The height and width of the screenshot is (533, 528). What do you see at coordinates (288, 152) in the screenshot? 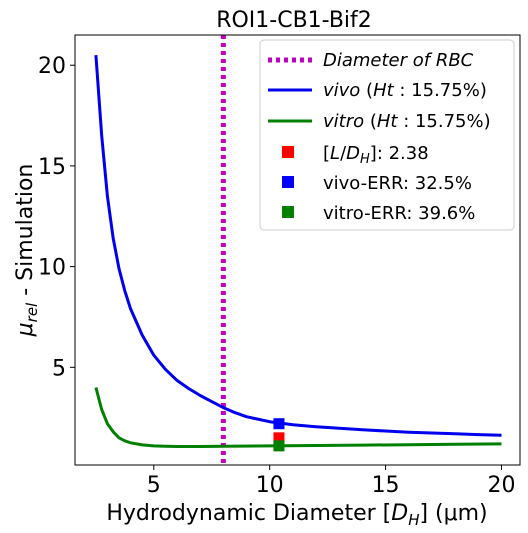
I see `legend-swatch-ld-ratio` at bounding box center [288, 152].